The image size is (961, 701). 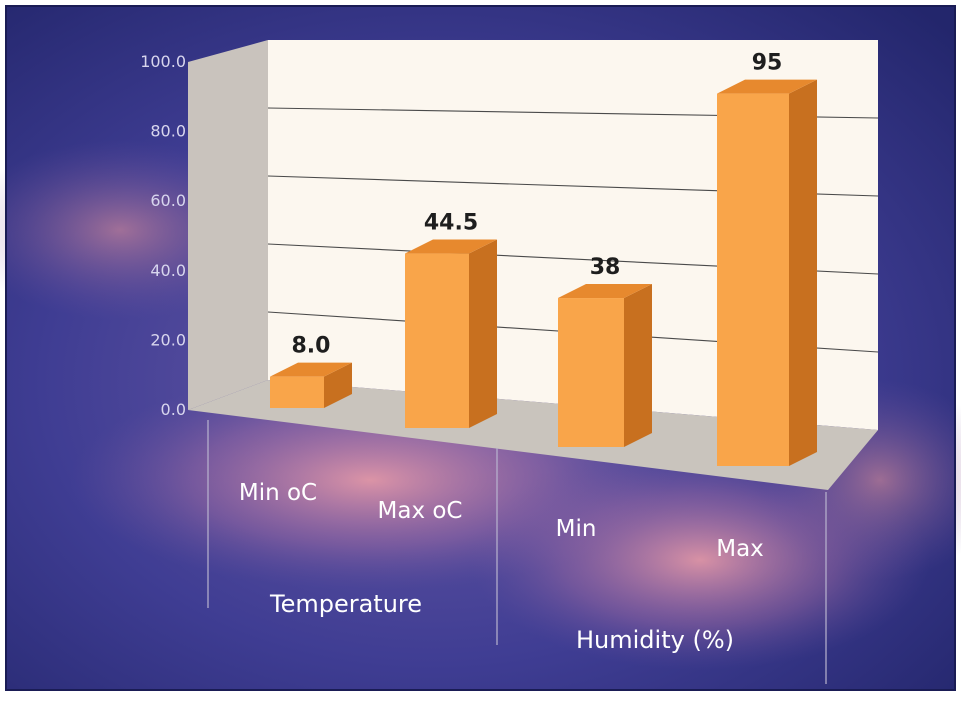 I want to click on chart-floor, so click(x=533, y=435).